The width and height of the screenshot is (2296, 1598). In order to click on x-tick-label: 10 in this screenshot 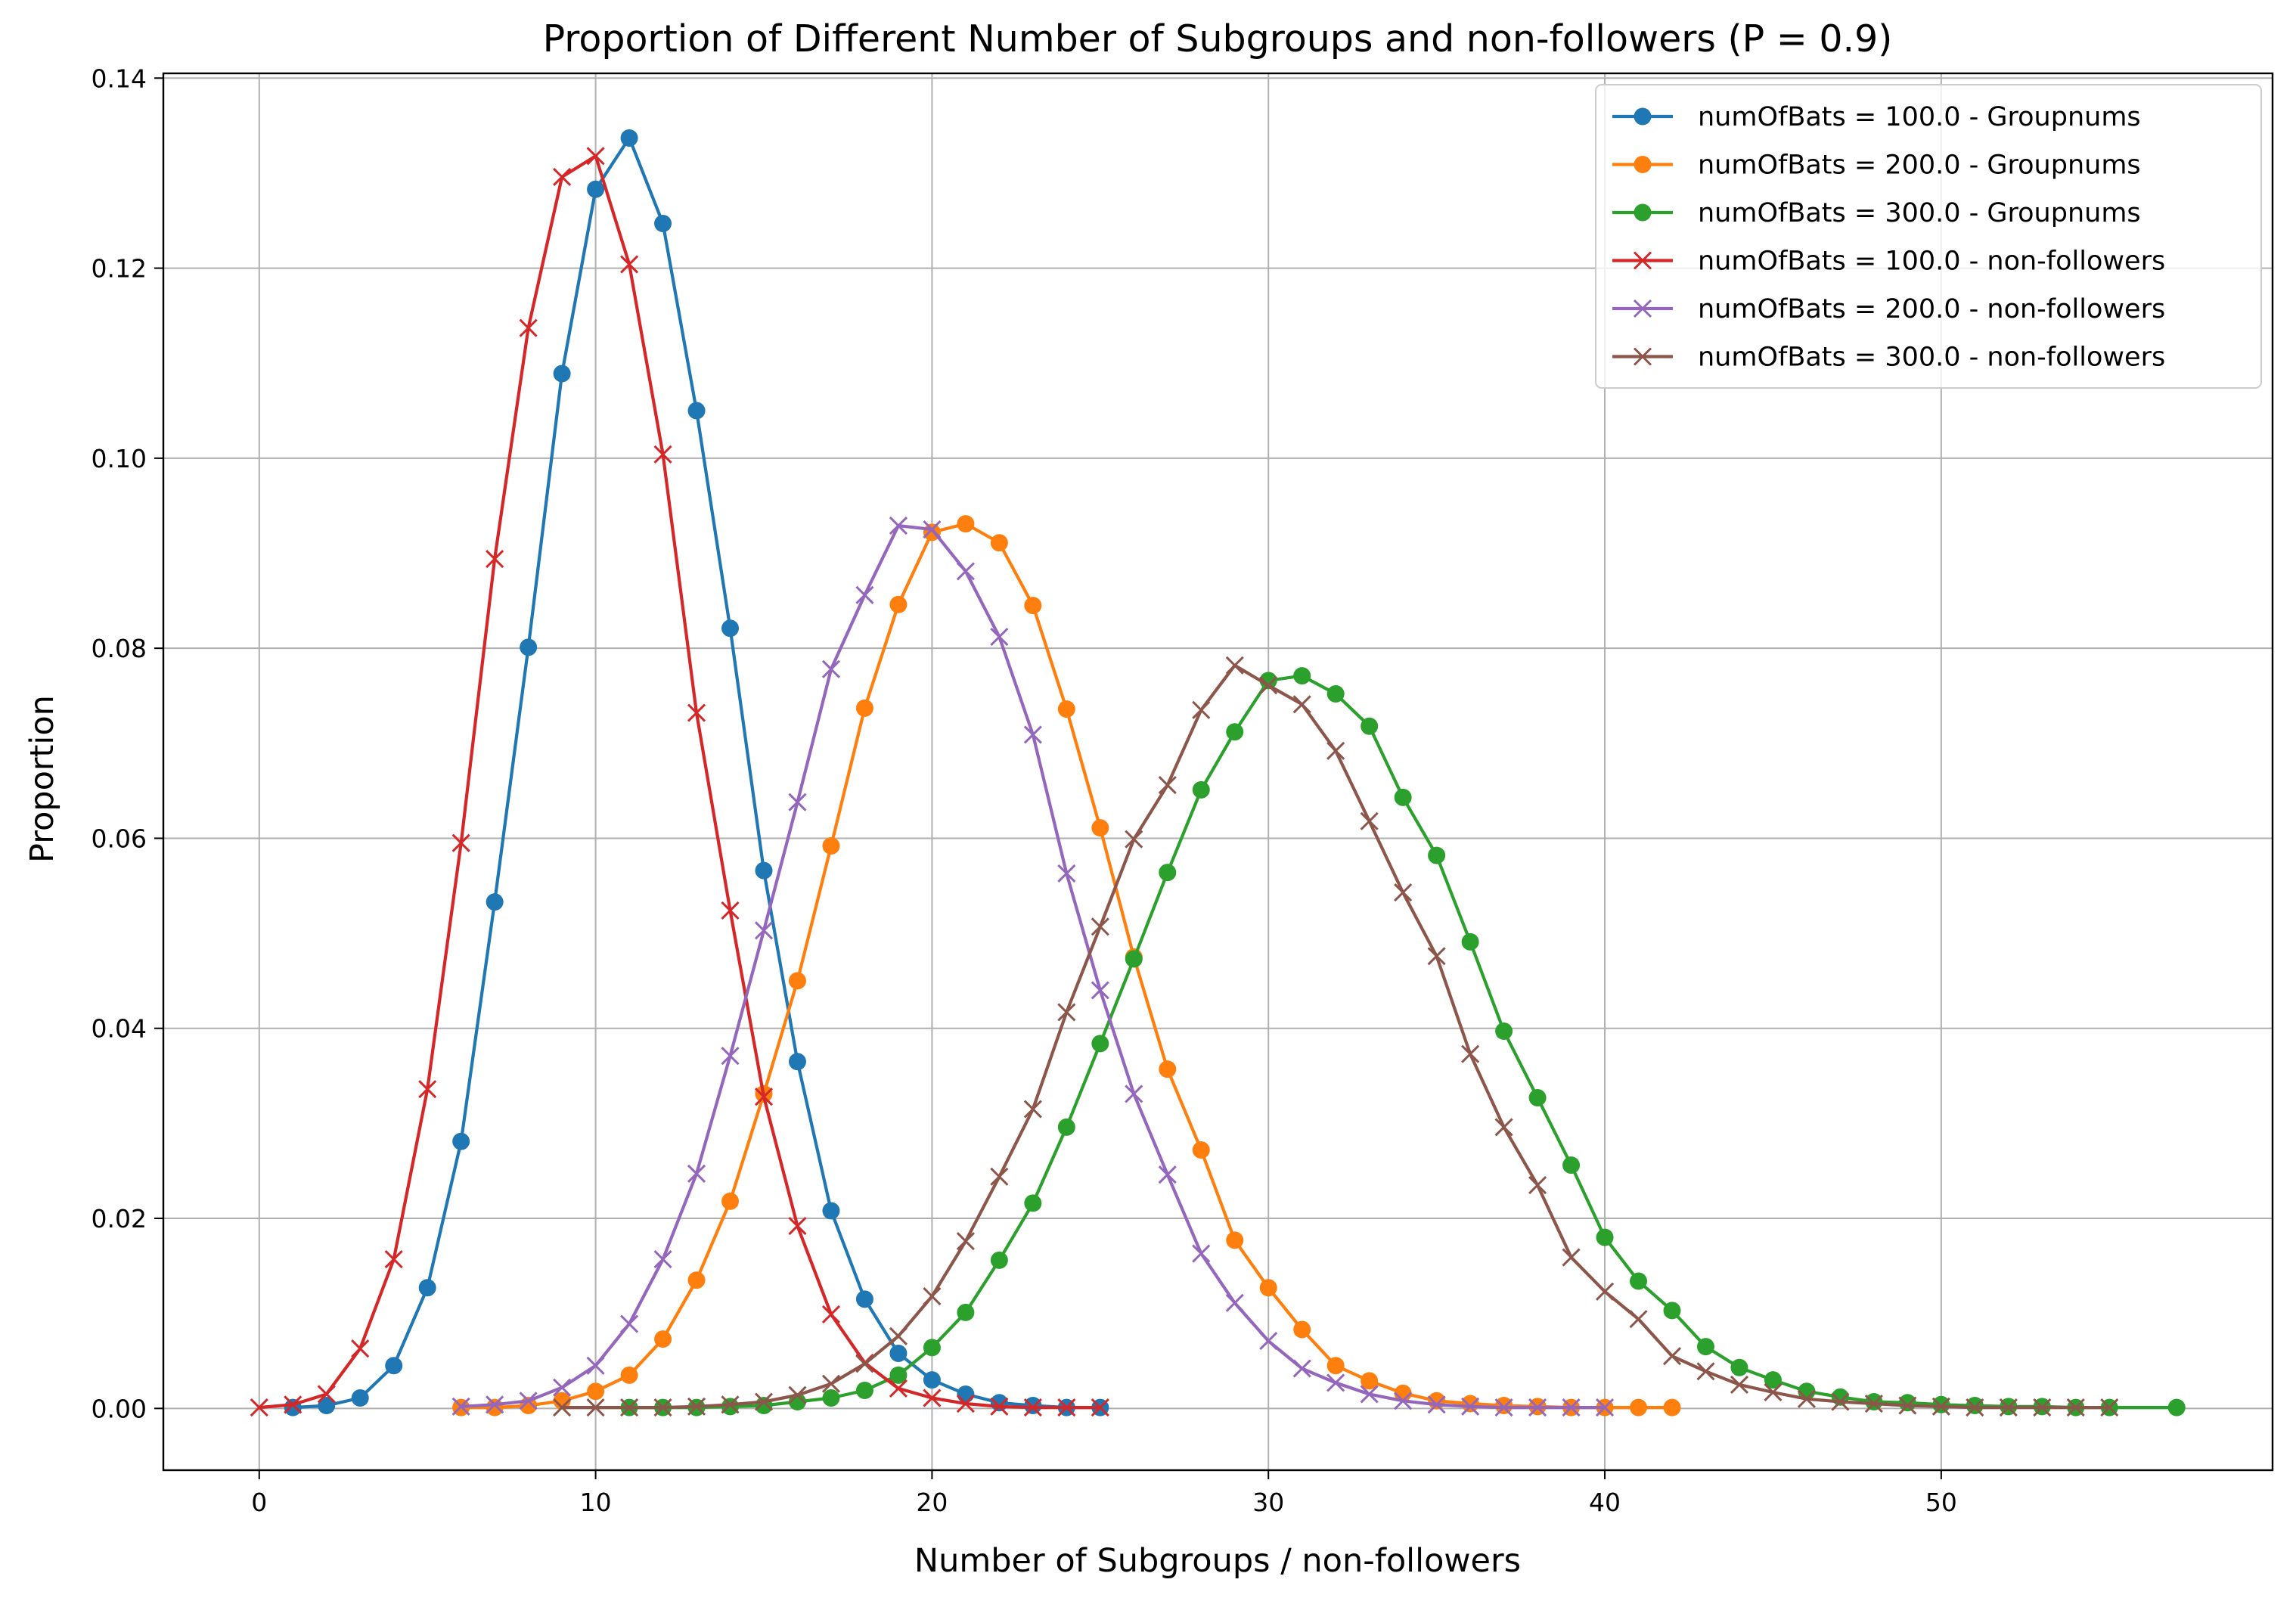, I will do `click(596, 1502)`.